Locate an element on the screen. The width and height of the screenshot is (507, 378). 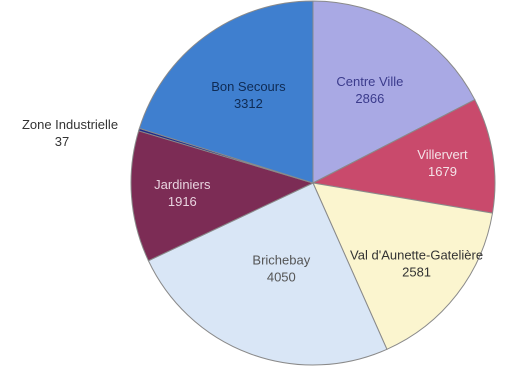
slice-label-centre-ville: Centre Ville is located at coordinates (369, 81).